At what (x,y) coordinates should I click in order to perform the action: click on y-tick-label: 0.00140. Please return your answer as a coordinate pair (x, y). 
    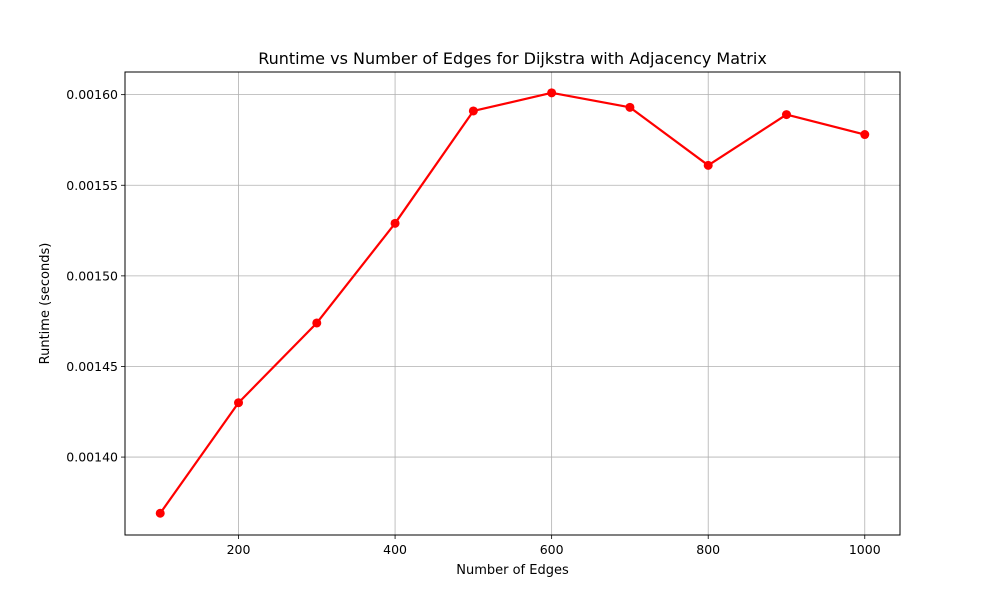
    Looking at the image, I should click on (92, 457).